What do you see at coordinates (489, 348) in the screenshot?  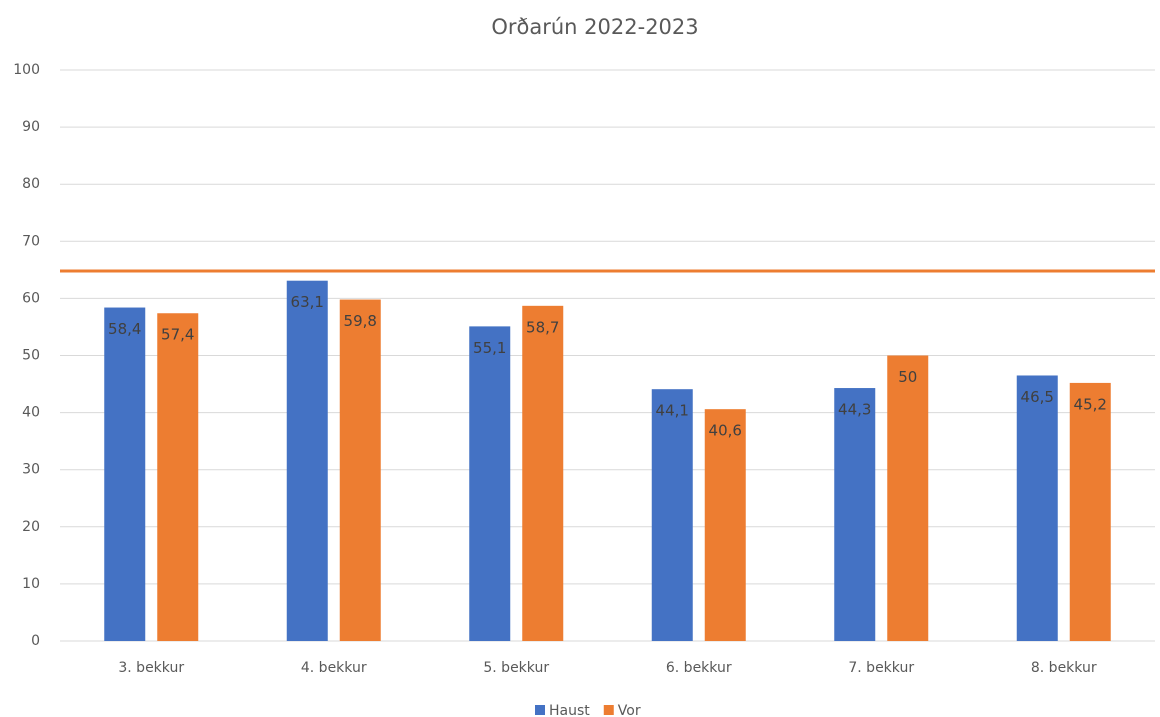 I see `data-label: 55,1` at bounding box center [489, 348].